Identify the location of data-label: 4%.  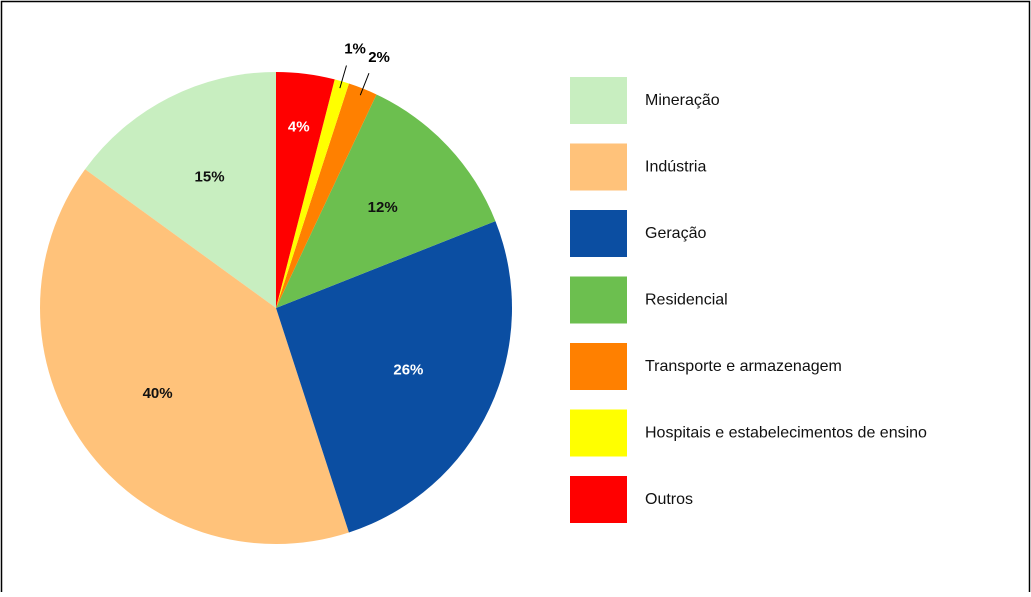
(299, 127).